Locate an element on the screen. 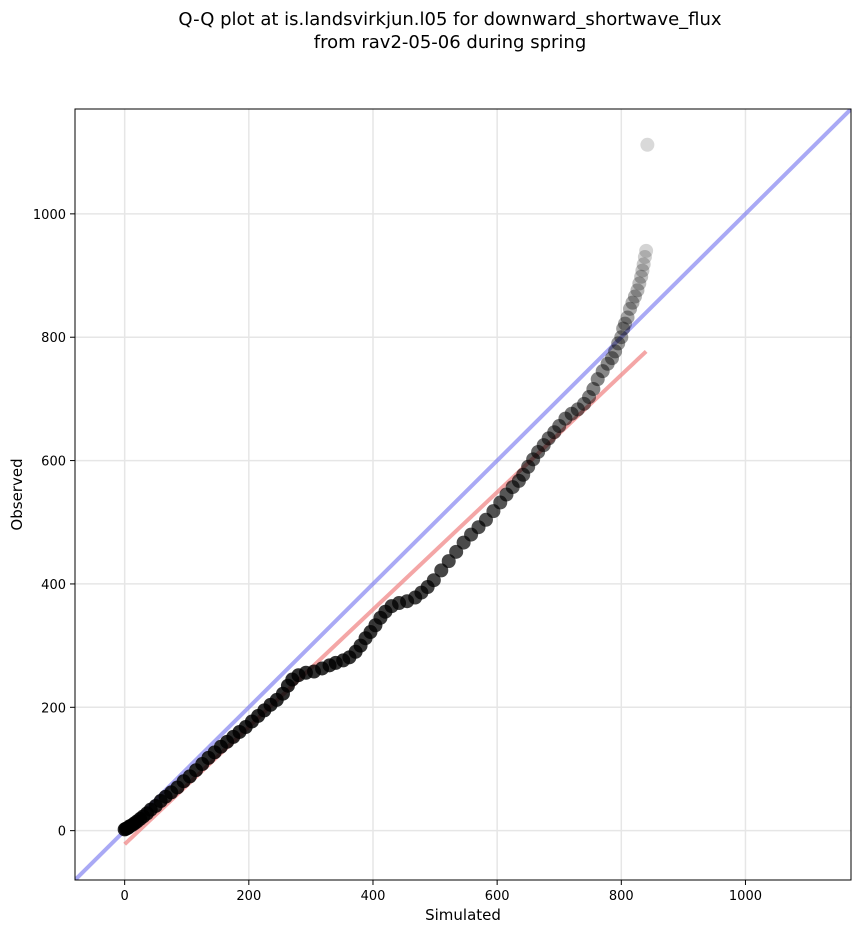 This screenshot has width=860, height=934. y-tick-label: 400 is located at coordinates (53, 585).